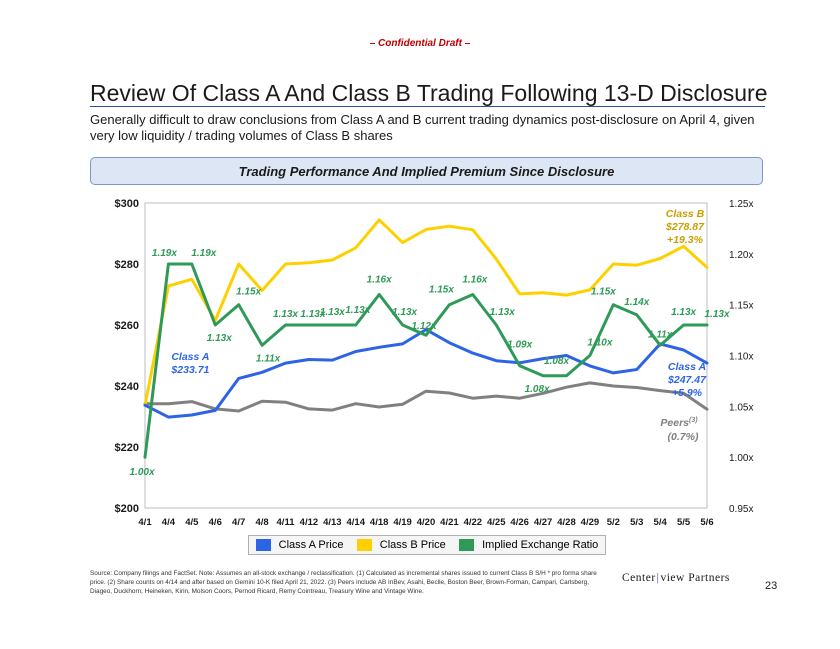 The width and height of the screenshot is (840, 649). Describe the element at coordinates (771, 586) in the screenshot. I see `page-number: 23` at that location.